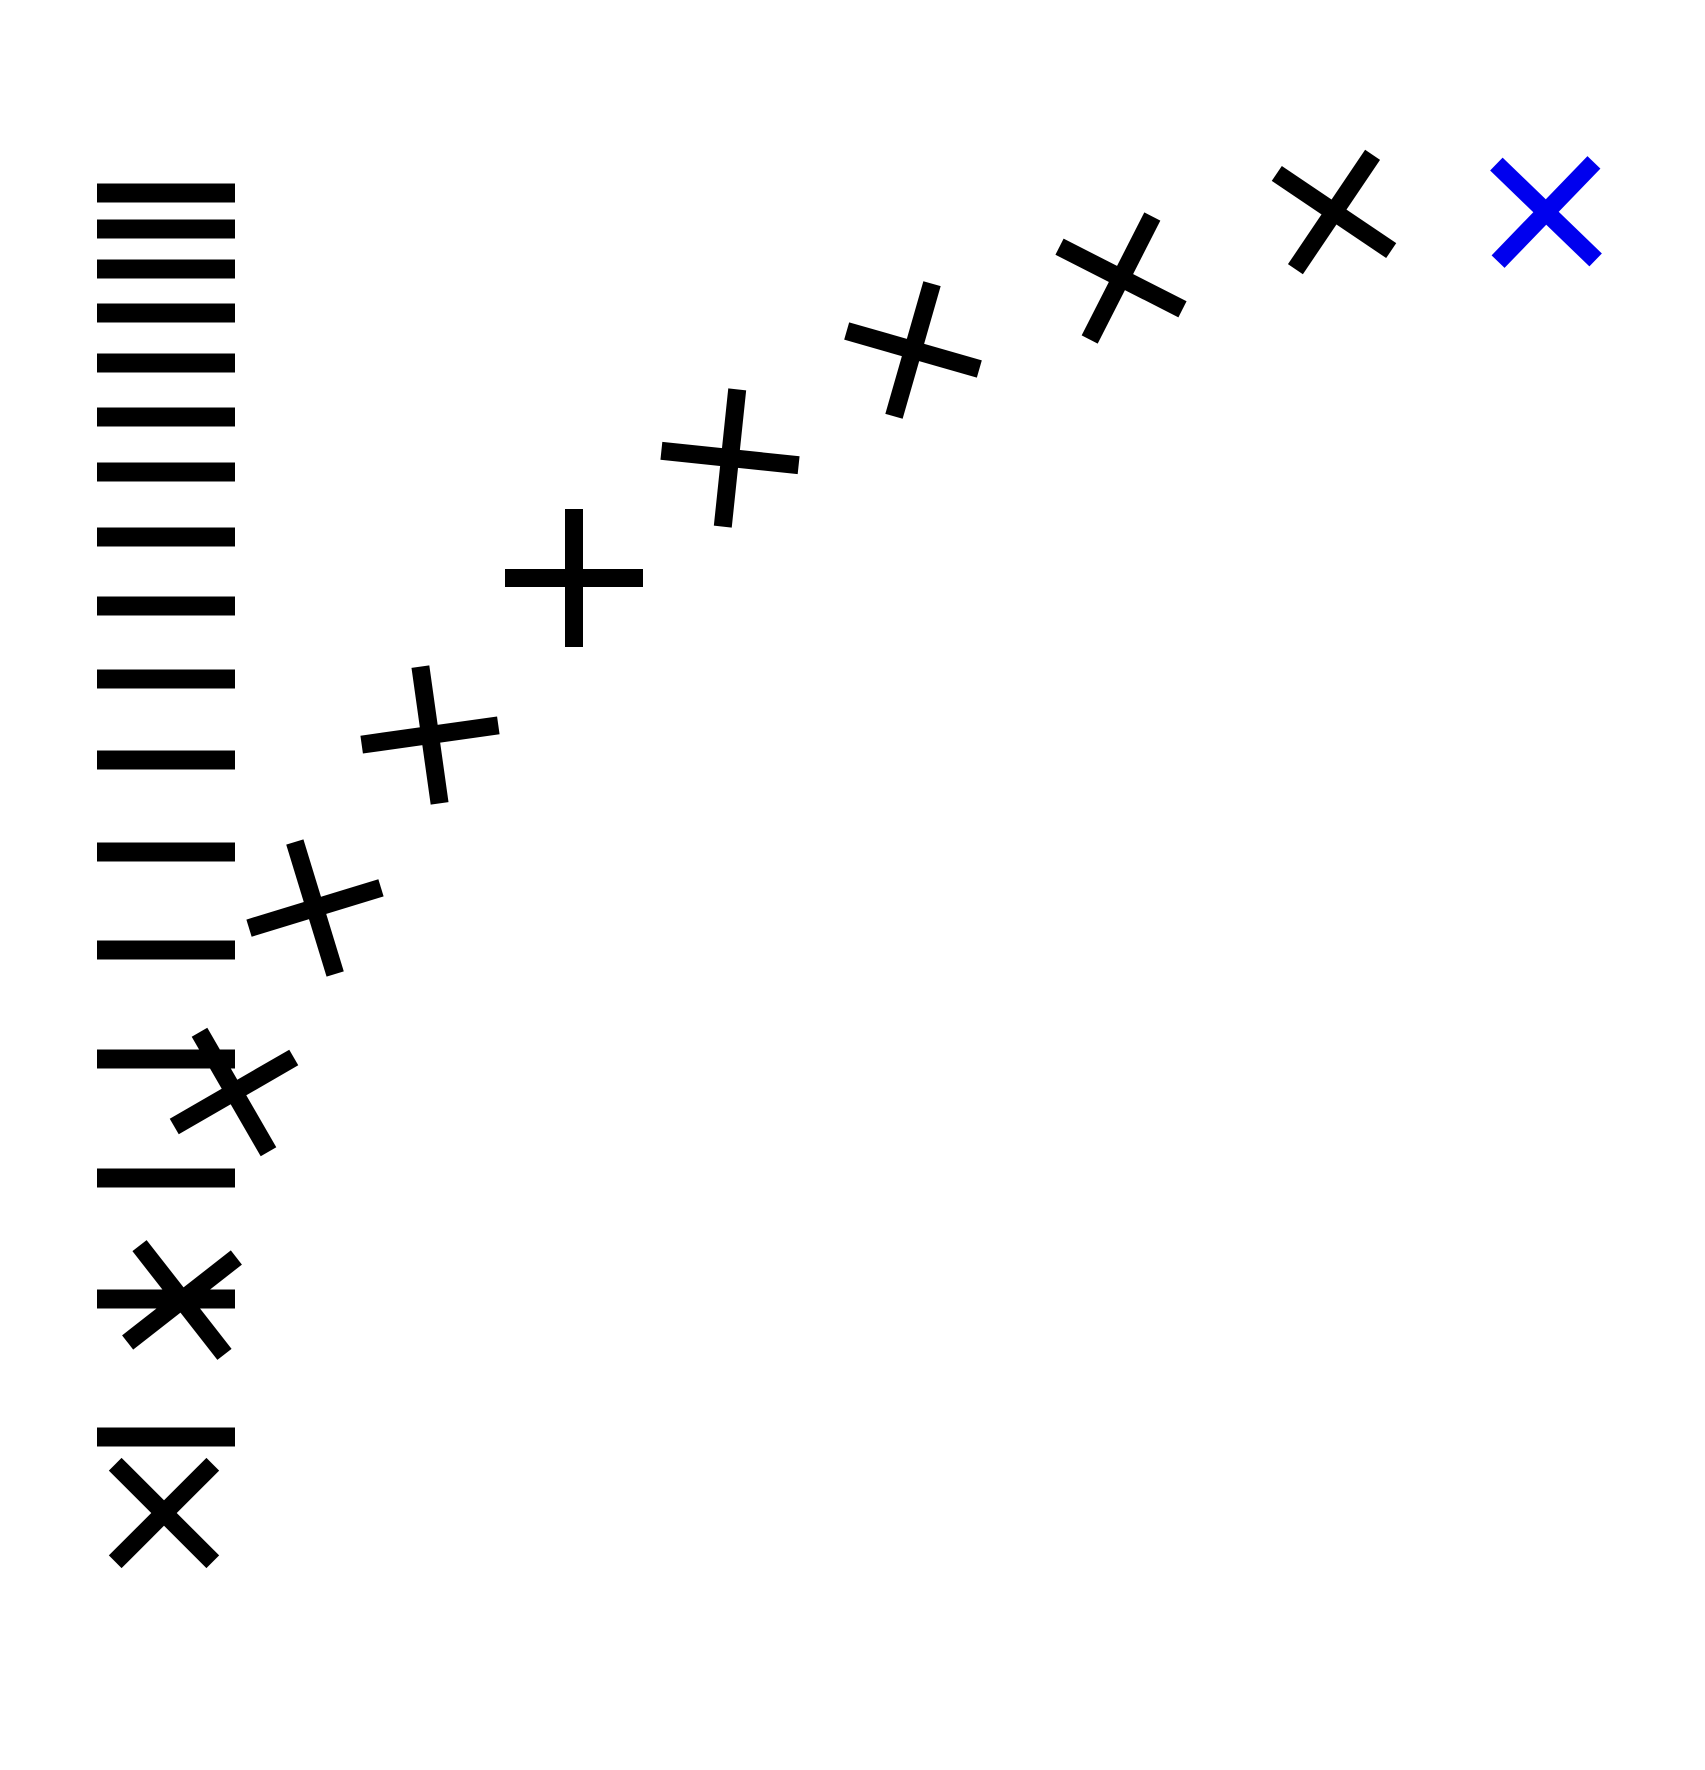  I want to click on highlighted-cross-glyph, so click(1546, 212).